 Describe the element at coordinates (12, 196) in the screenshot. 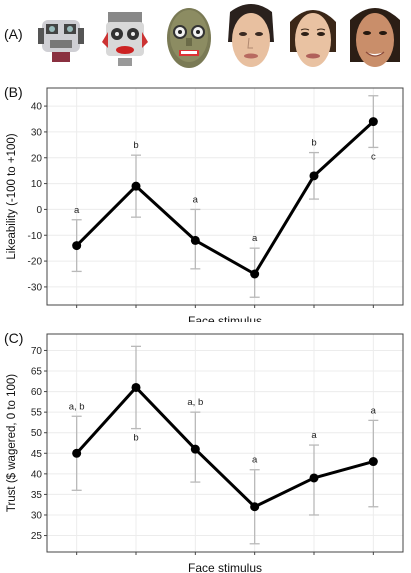

I see `chart-likeability-ylabel: Likeability (-100 to +100)` at that location.